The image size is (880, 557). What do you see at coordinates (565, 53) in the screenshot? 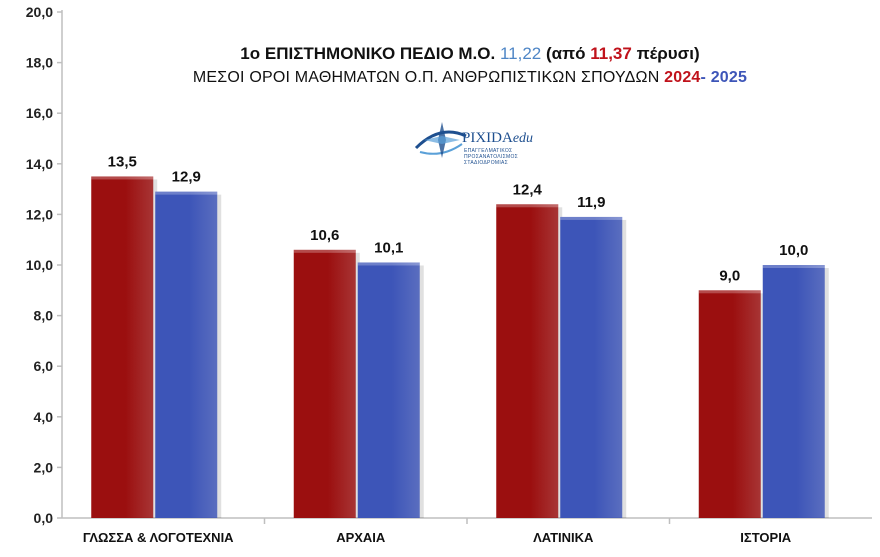
I see `title-mid: (από` at bounding box center [565, 53].